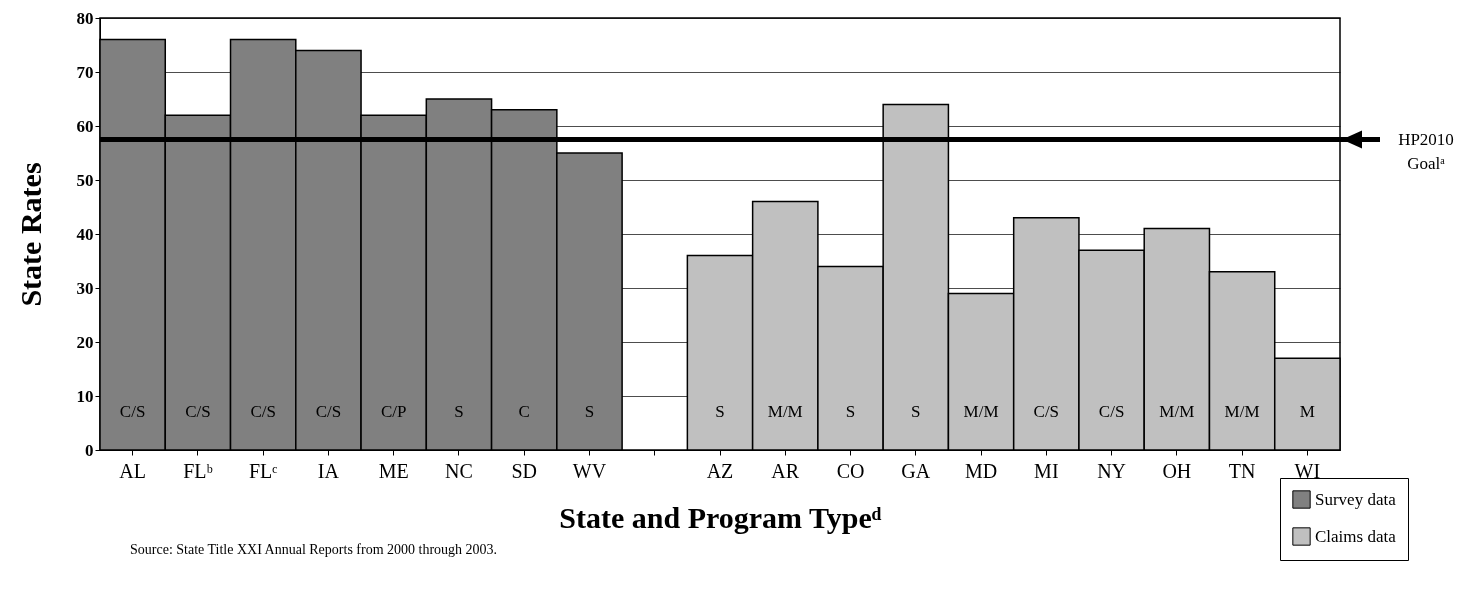  Describe the element at coordinates (132, 470) in the screenshot. I see `x-tick-label: AL` at that location.